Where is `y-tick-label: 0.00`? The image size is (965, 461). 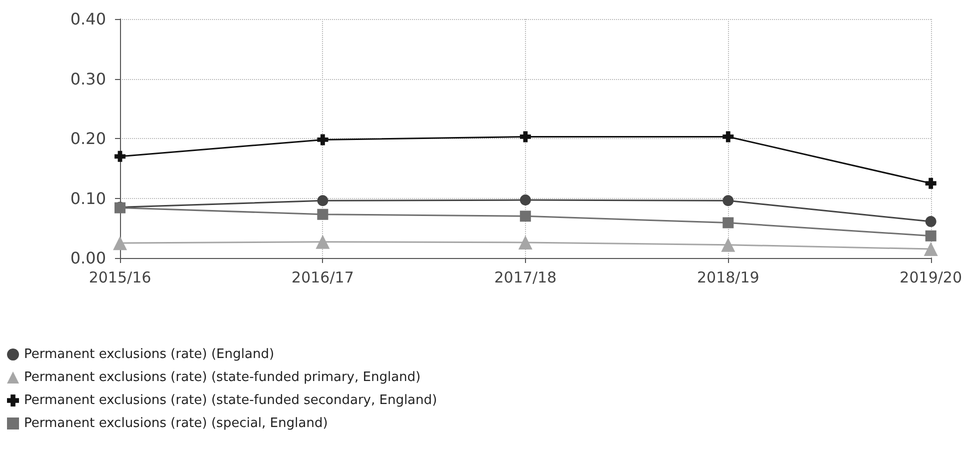
y-tick-label: 0.00 is located at coordinates (88, 258).